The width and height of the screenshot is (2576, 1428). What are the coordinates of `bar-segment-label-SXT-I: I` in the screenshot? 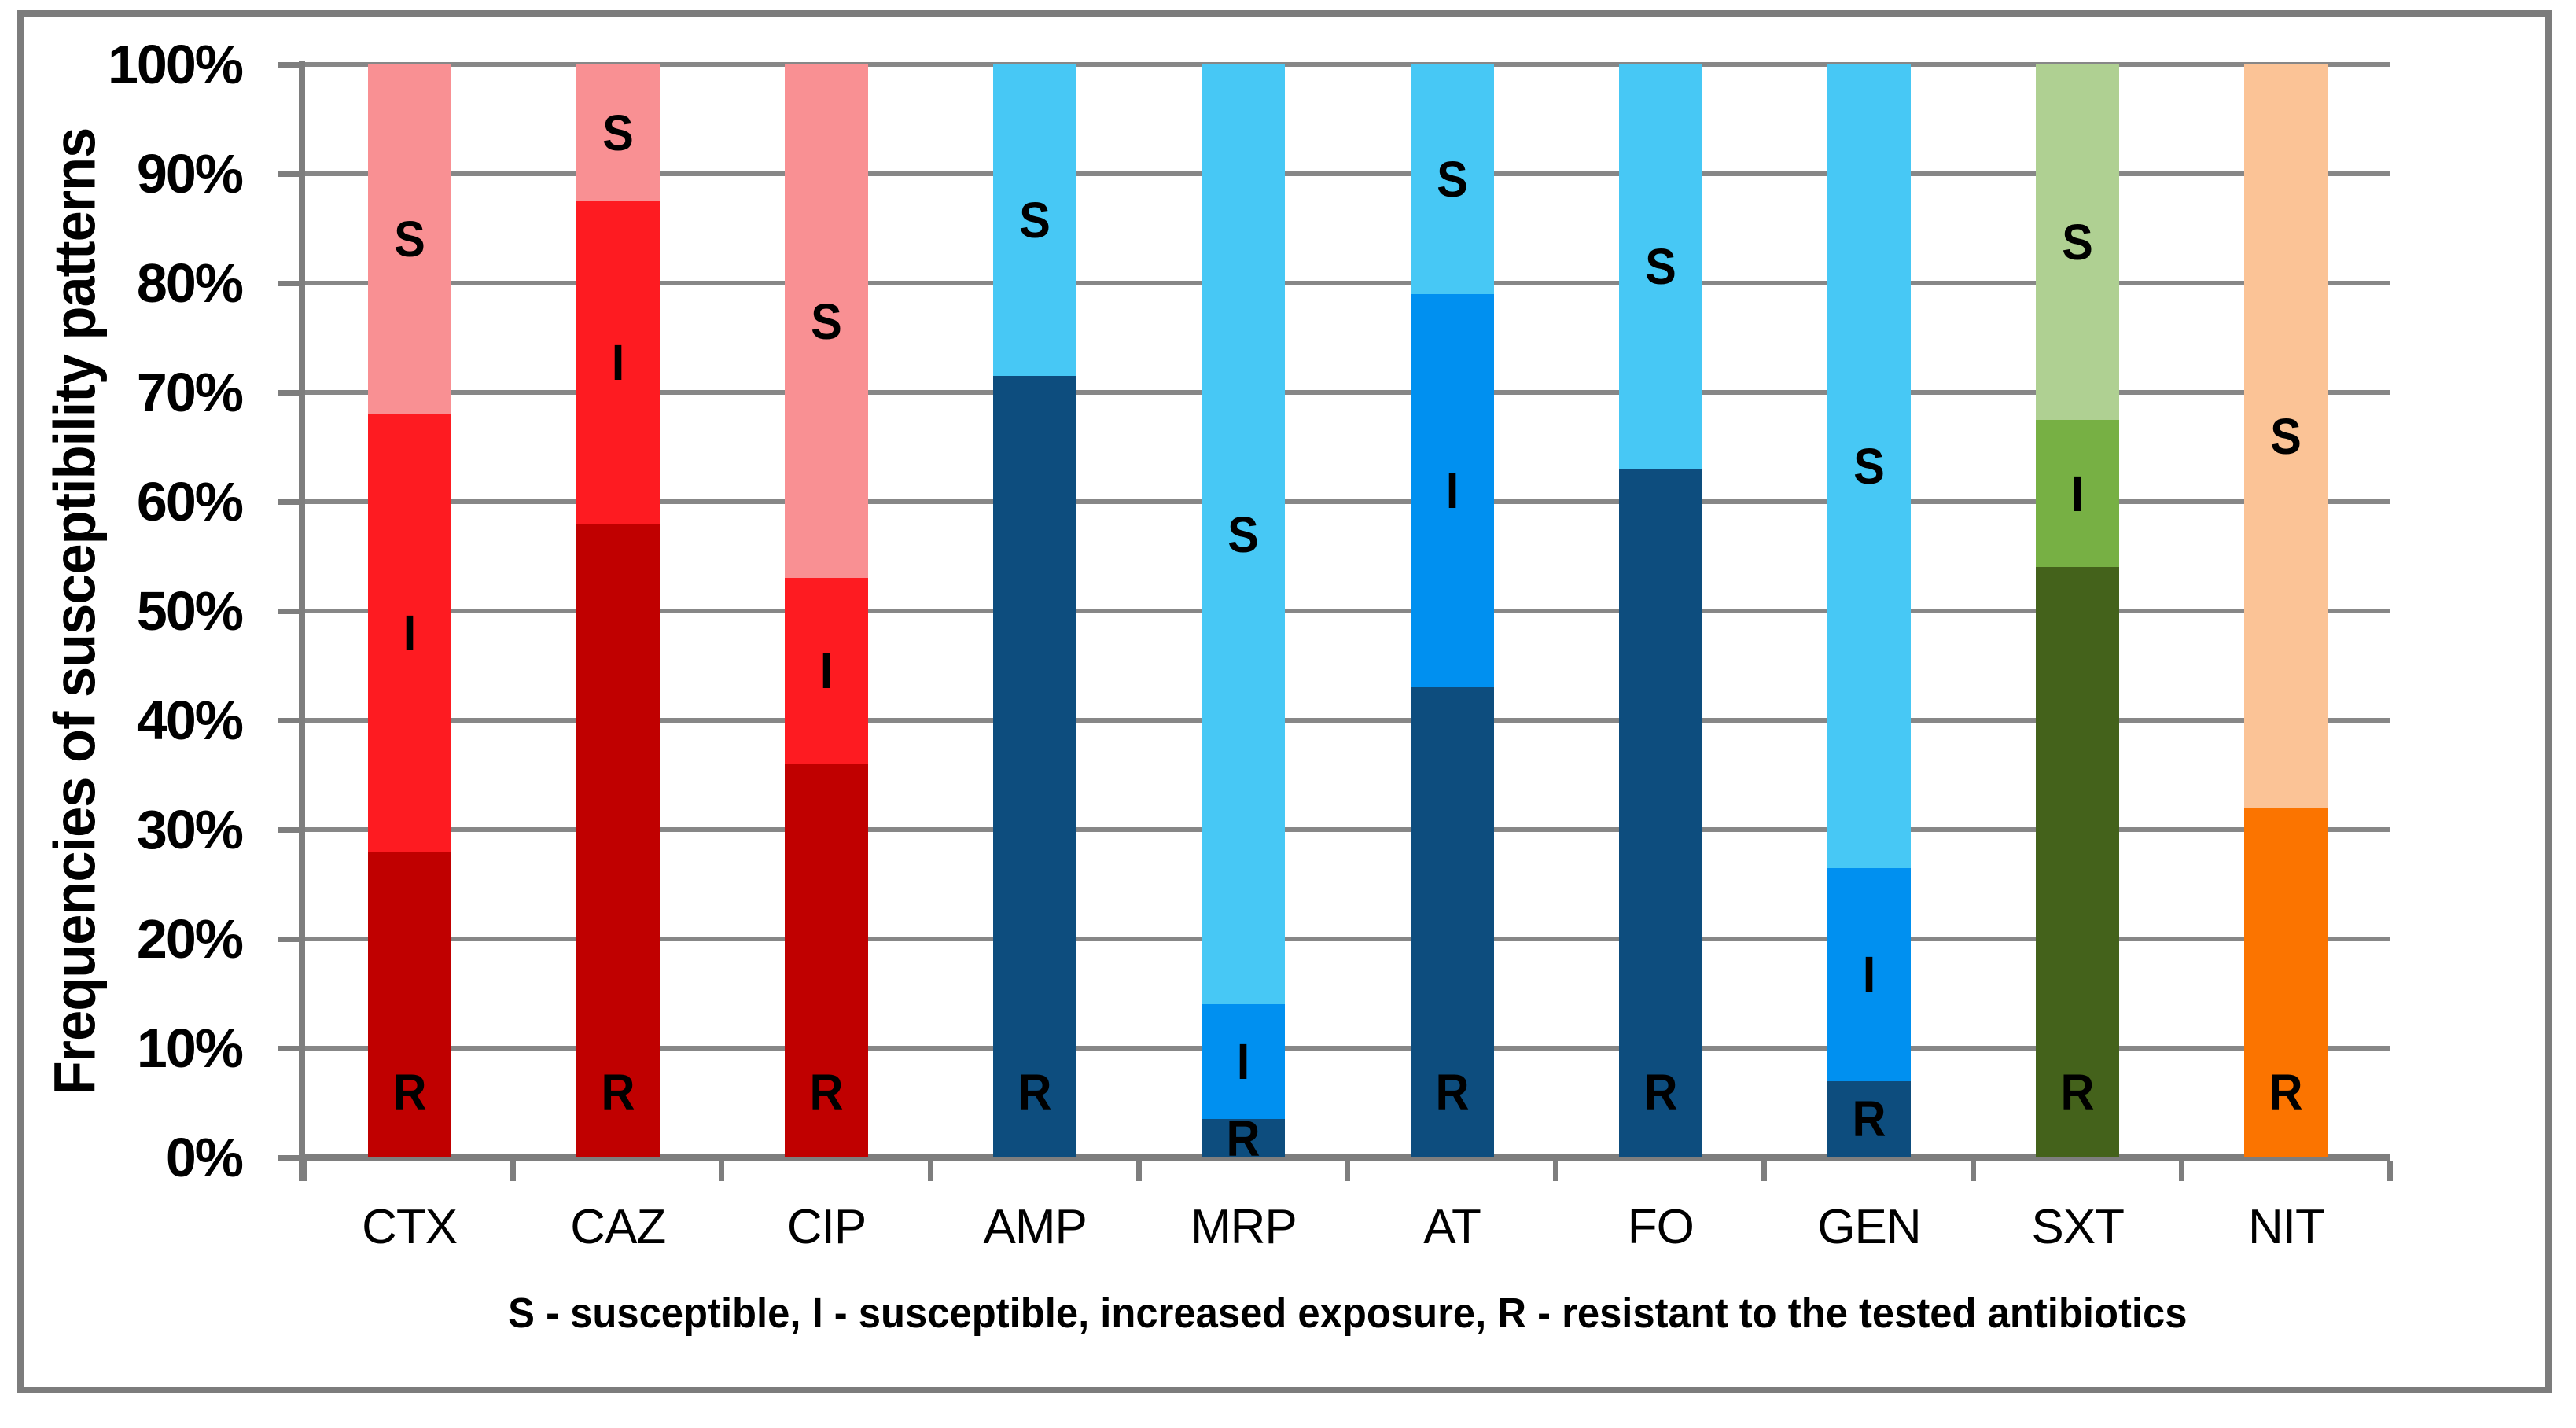 It's located at (2077, 493).